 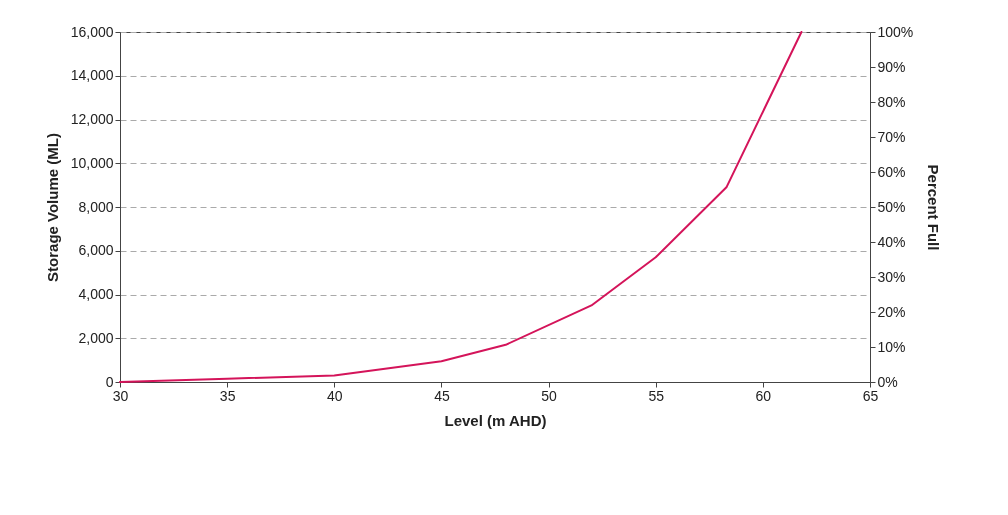 What do you see at coordinates (887, 381) in the screenshot?
I see `y2-tick-label: 0%` at bounding box center [887, 381].